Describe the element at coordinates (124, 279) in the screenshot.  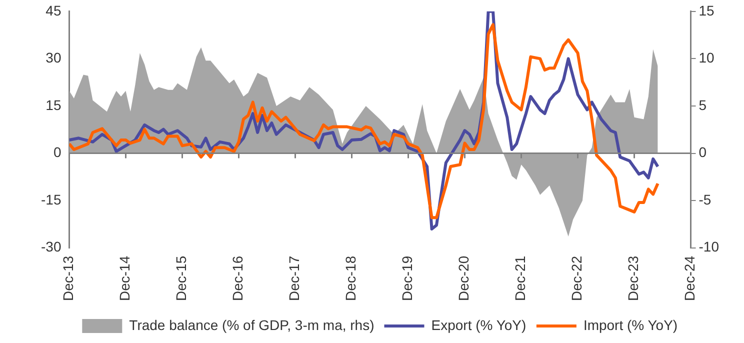
I see `x-tick-label: Dec-14` at that location.